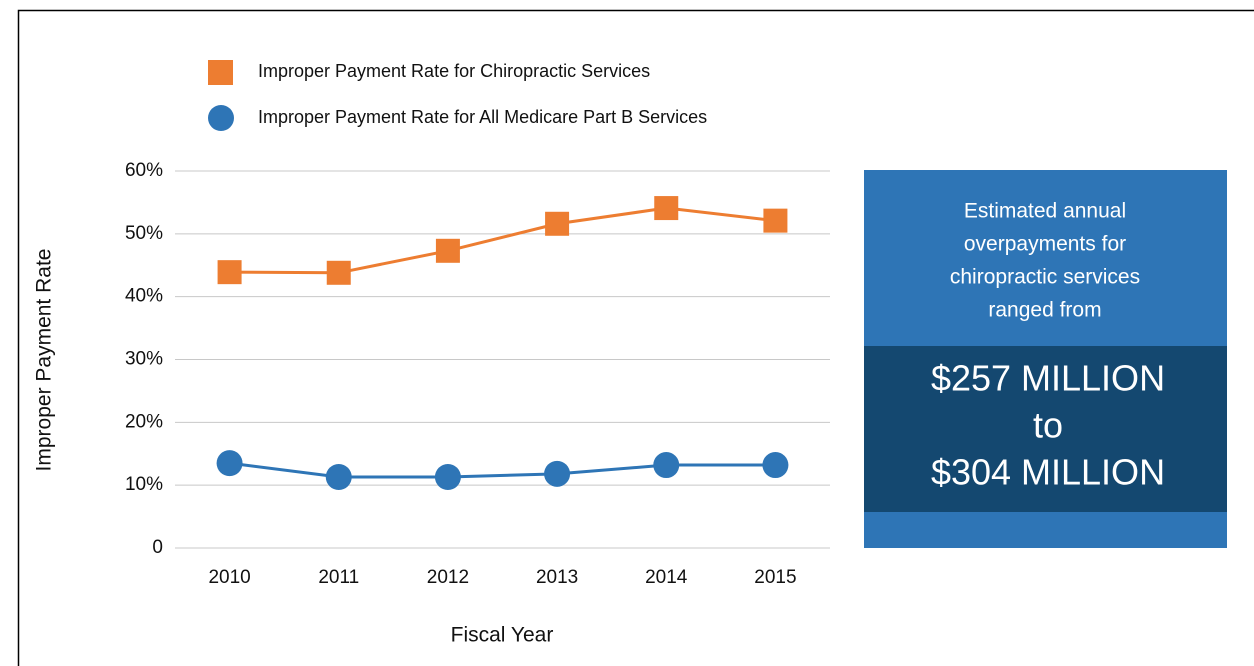  Describe the element at coordinates (1045, 211) in the screenshot. I see `callout-text: Estimated annual` at that location.